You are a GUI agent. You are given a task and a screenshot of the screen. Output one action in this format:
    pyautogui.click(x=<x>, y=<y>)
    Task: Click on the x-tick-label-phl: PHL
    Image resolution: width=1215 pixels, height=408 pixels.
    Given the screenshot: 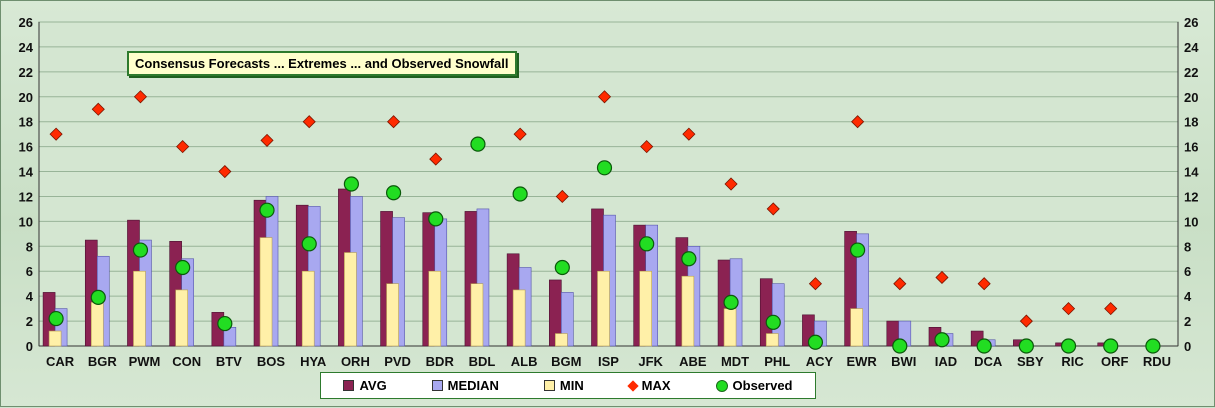 What is the action you would take?
    pyautogui.click(x=777, y=361)
    